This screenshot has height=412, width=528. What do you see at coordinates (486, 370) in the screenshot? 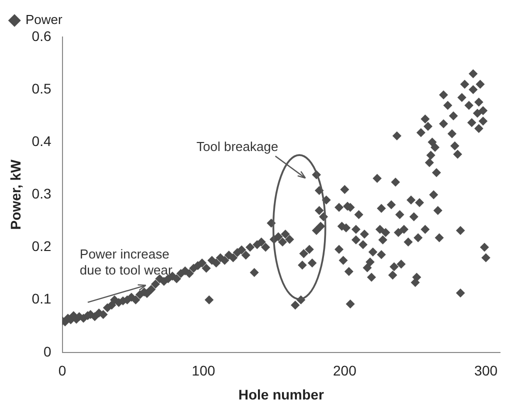
I see `x-tick-label: 300` at bounding box center [486, 370].